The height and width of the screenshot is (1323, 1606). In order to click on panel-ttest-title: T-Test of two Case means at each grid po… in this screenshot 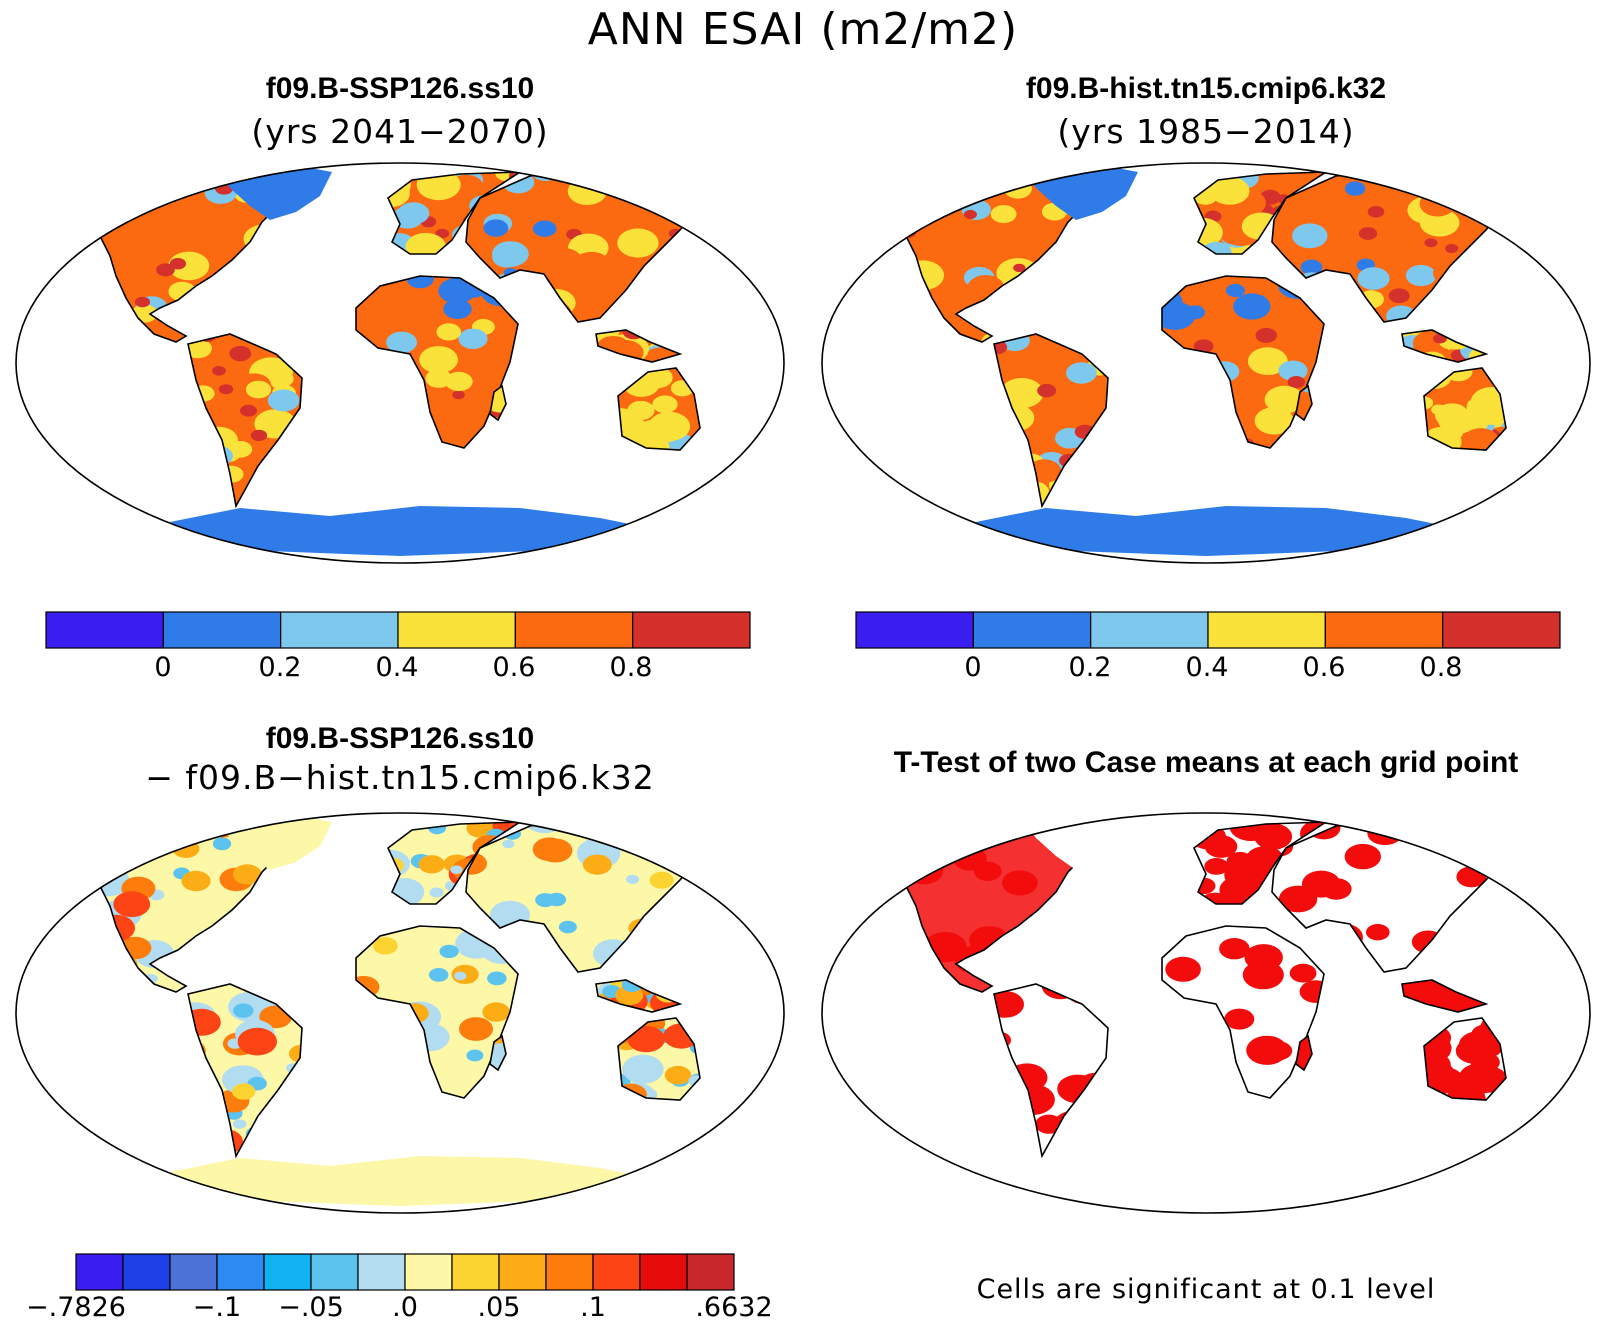, I will do `click(1206, 762)`.